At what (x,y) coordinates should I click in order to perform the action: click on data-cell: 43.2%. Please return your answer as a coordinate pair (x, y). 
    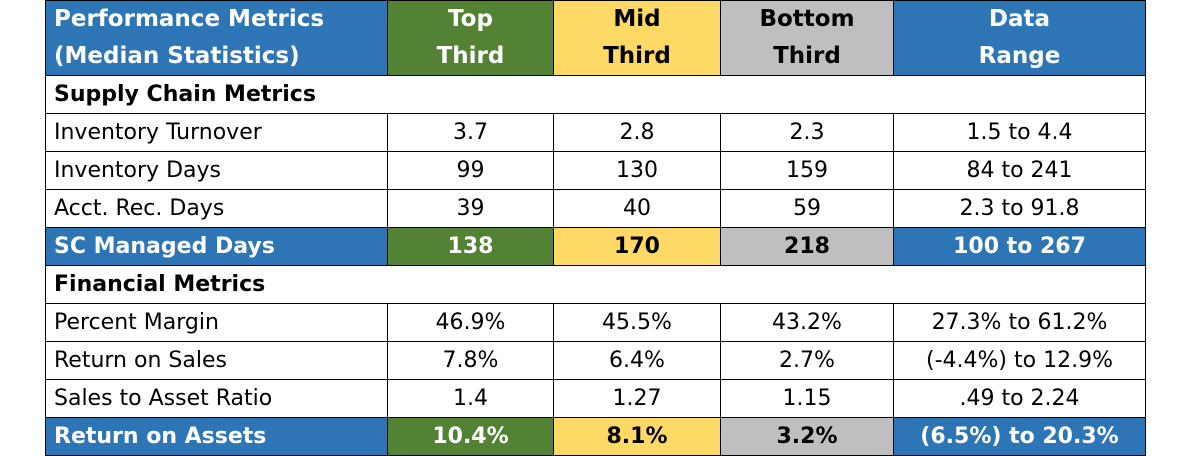
    Looking at the image, I should click on (807, 322).